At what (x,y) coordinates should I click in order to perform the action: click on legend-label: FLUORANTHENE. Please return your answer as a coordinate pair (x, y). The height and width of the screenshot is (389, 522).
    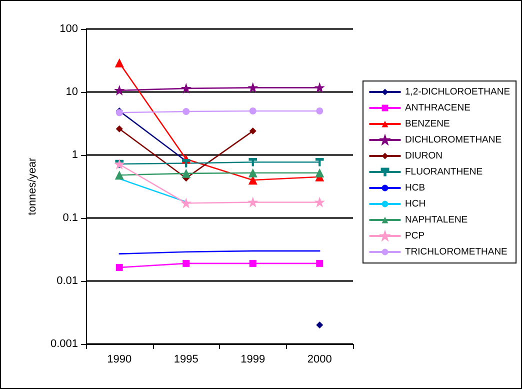
    Looking at the image, I should click on (444, 172).